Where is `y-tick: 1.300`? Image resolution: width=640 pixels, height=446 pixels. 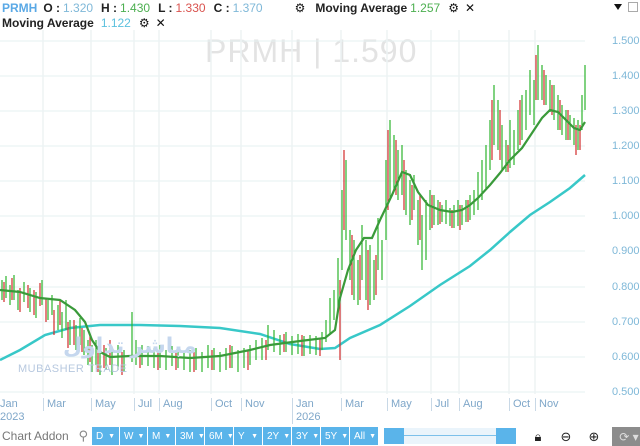
y-tick: 1.300 is located at coordinates (626, 111).